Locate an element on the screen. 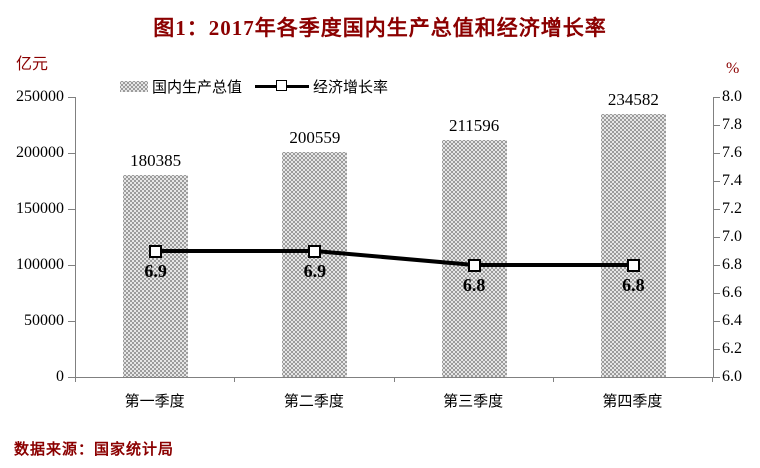 The image size is (760, 468). data-source: 数据来源：国家统计局 is located at coordinates (94, 450).